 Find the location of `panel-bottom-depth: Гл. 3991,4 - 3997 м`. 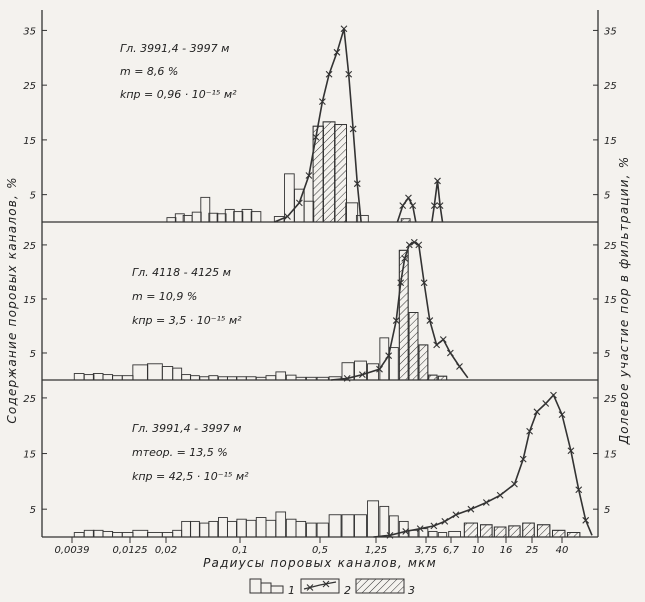

panel-bottom-depth: Гл. 3991,4 - 3997 м is located at coordinates (186, 428).